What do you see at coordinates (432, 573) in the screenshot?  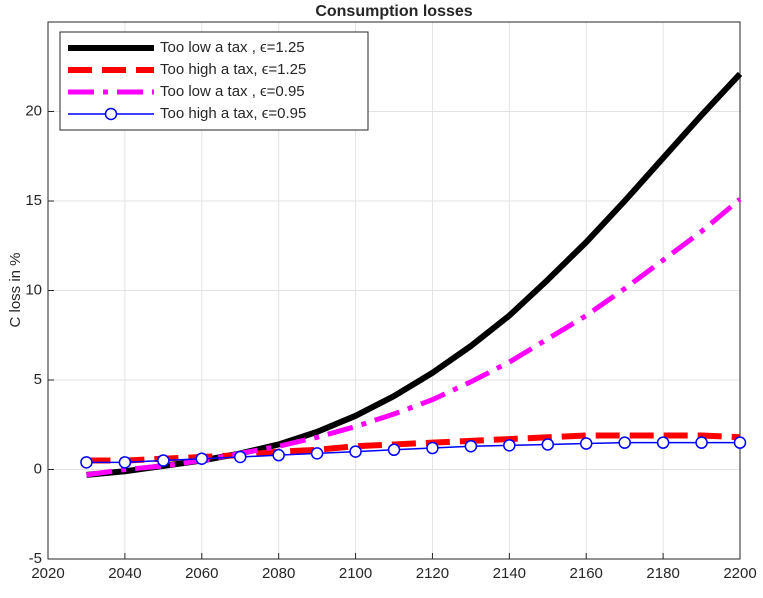 I see `x-tick-label: 2120` at bounding box center [432, 573].